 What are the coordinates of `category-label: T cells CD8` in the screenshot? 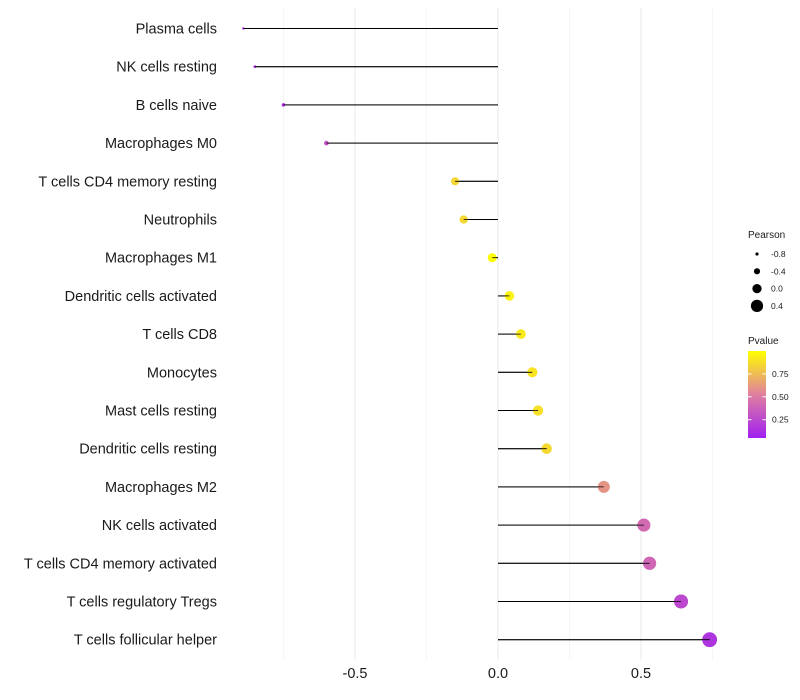 It's located at (179, 335).